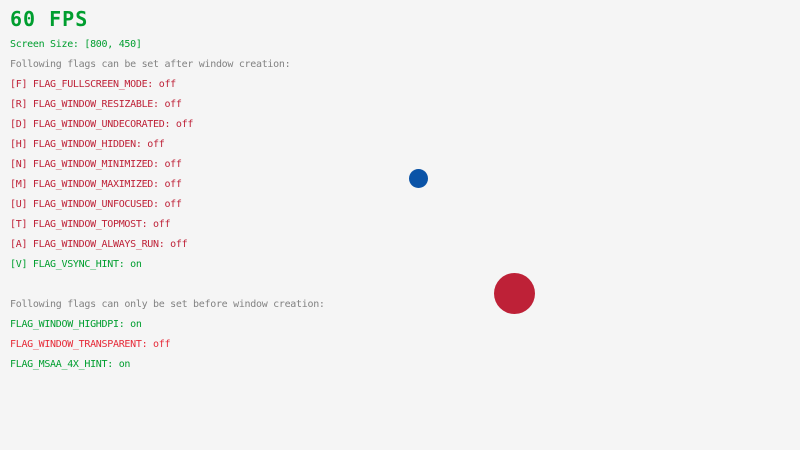  I want to click on flag-msaa-4x-hint: FLAG_MSAA_4X_HINT: on, so click(70, 364).